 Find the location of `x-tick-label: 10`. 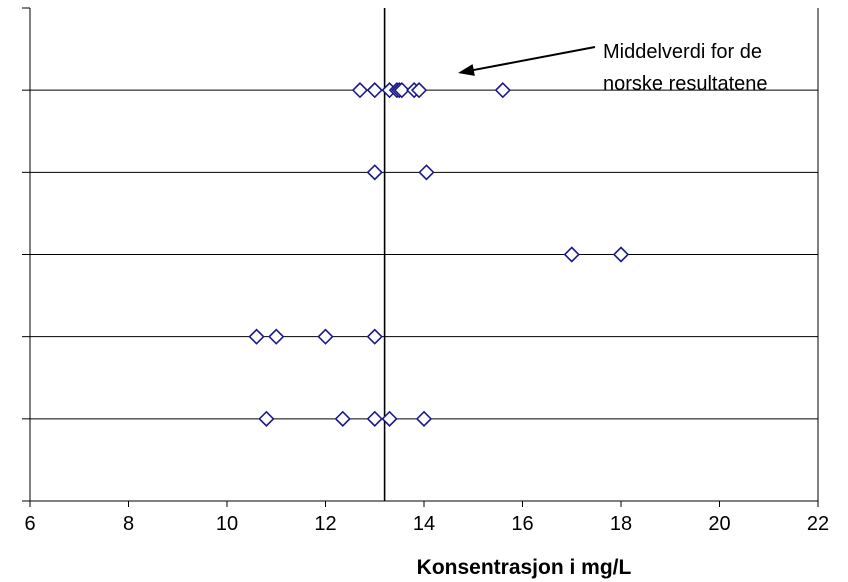

x-tick-label: 10 is located at coordinates (227, 524).